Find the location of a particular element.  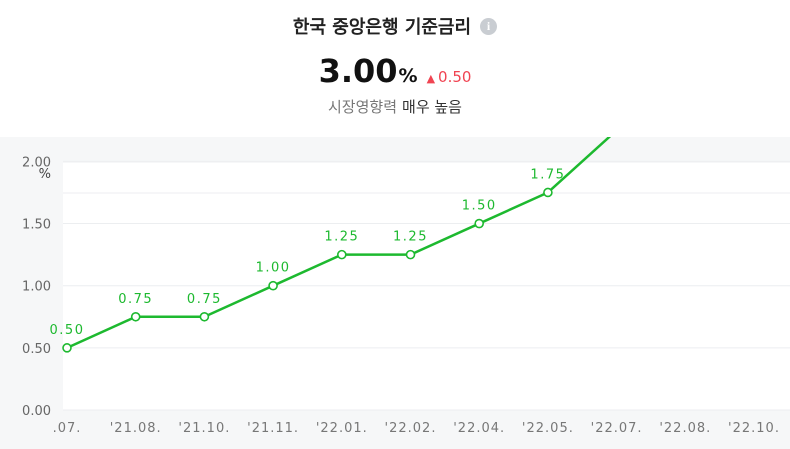

x-tick-label: '21.08. is located at coordinates (136, 428).